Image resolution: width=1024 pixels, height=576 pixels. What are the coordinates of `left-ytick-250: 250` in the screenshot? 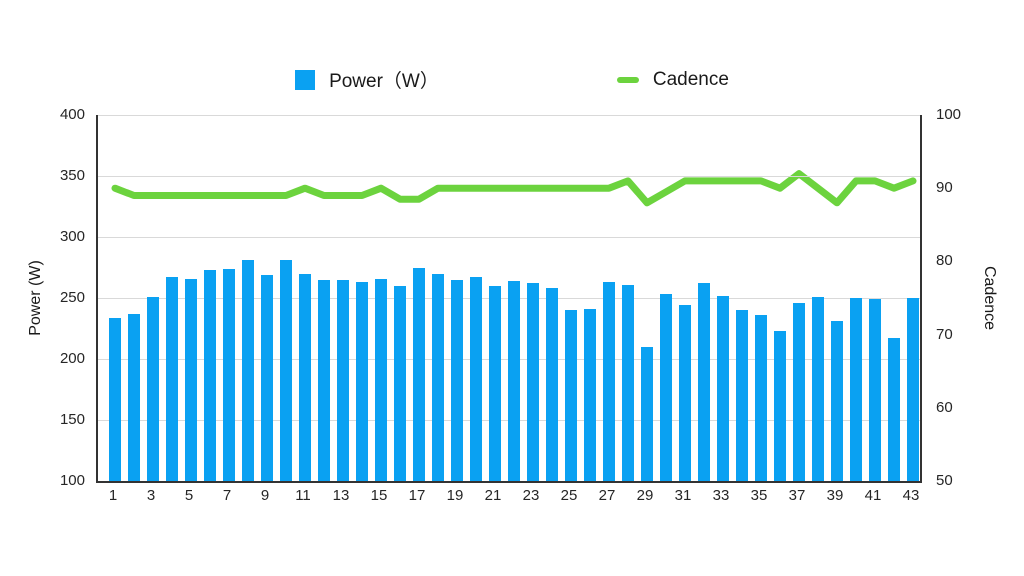 It's located at (72, 297).